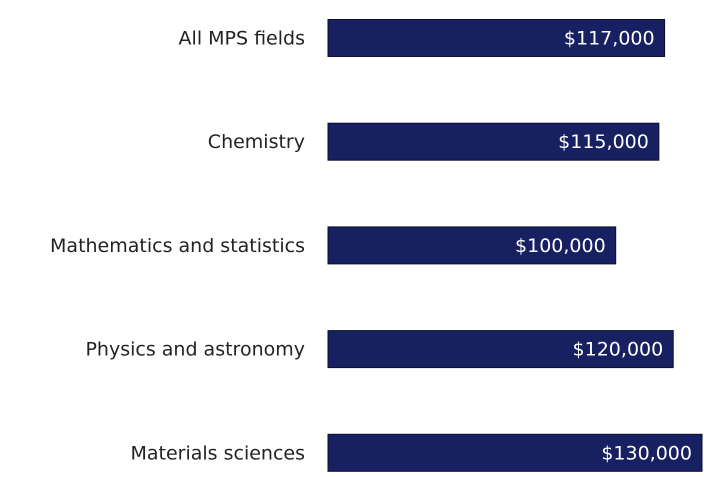 This screenshot has width=704, height=477. What do you see at coordinates (603, 142) in the screenshot?
I see `value-label: $115,000` at bounding box center [603, 142].